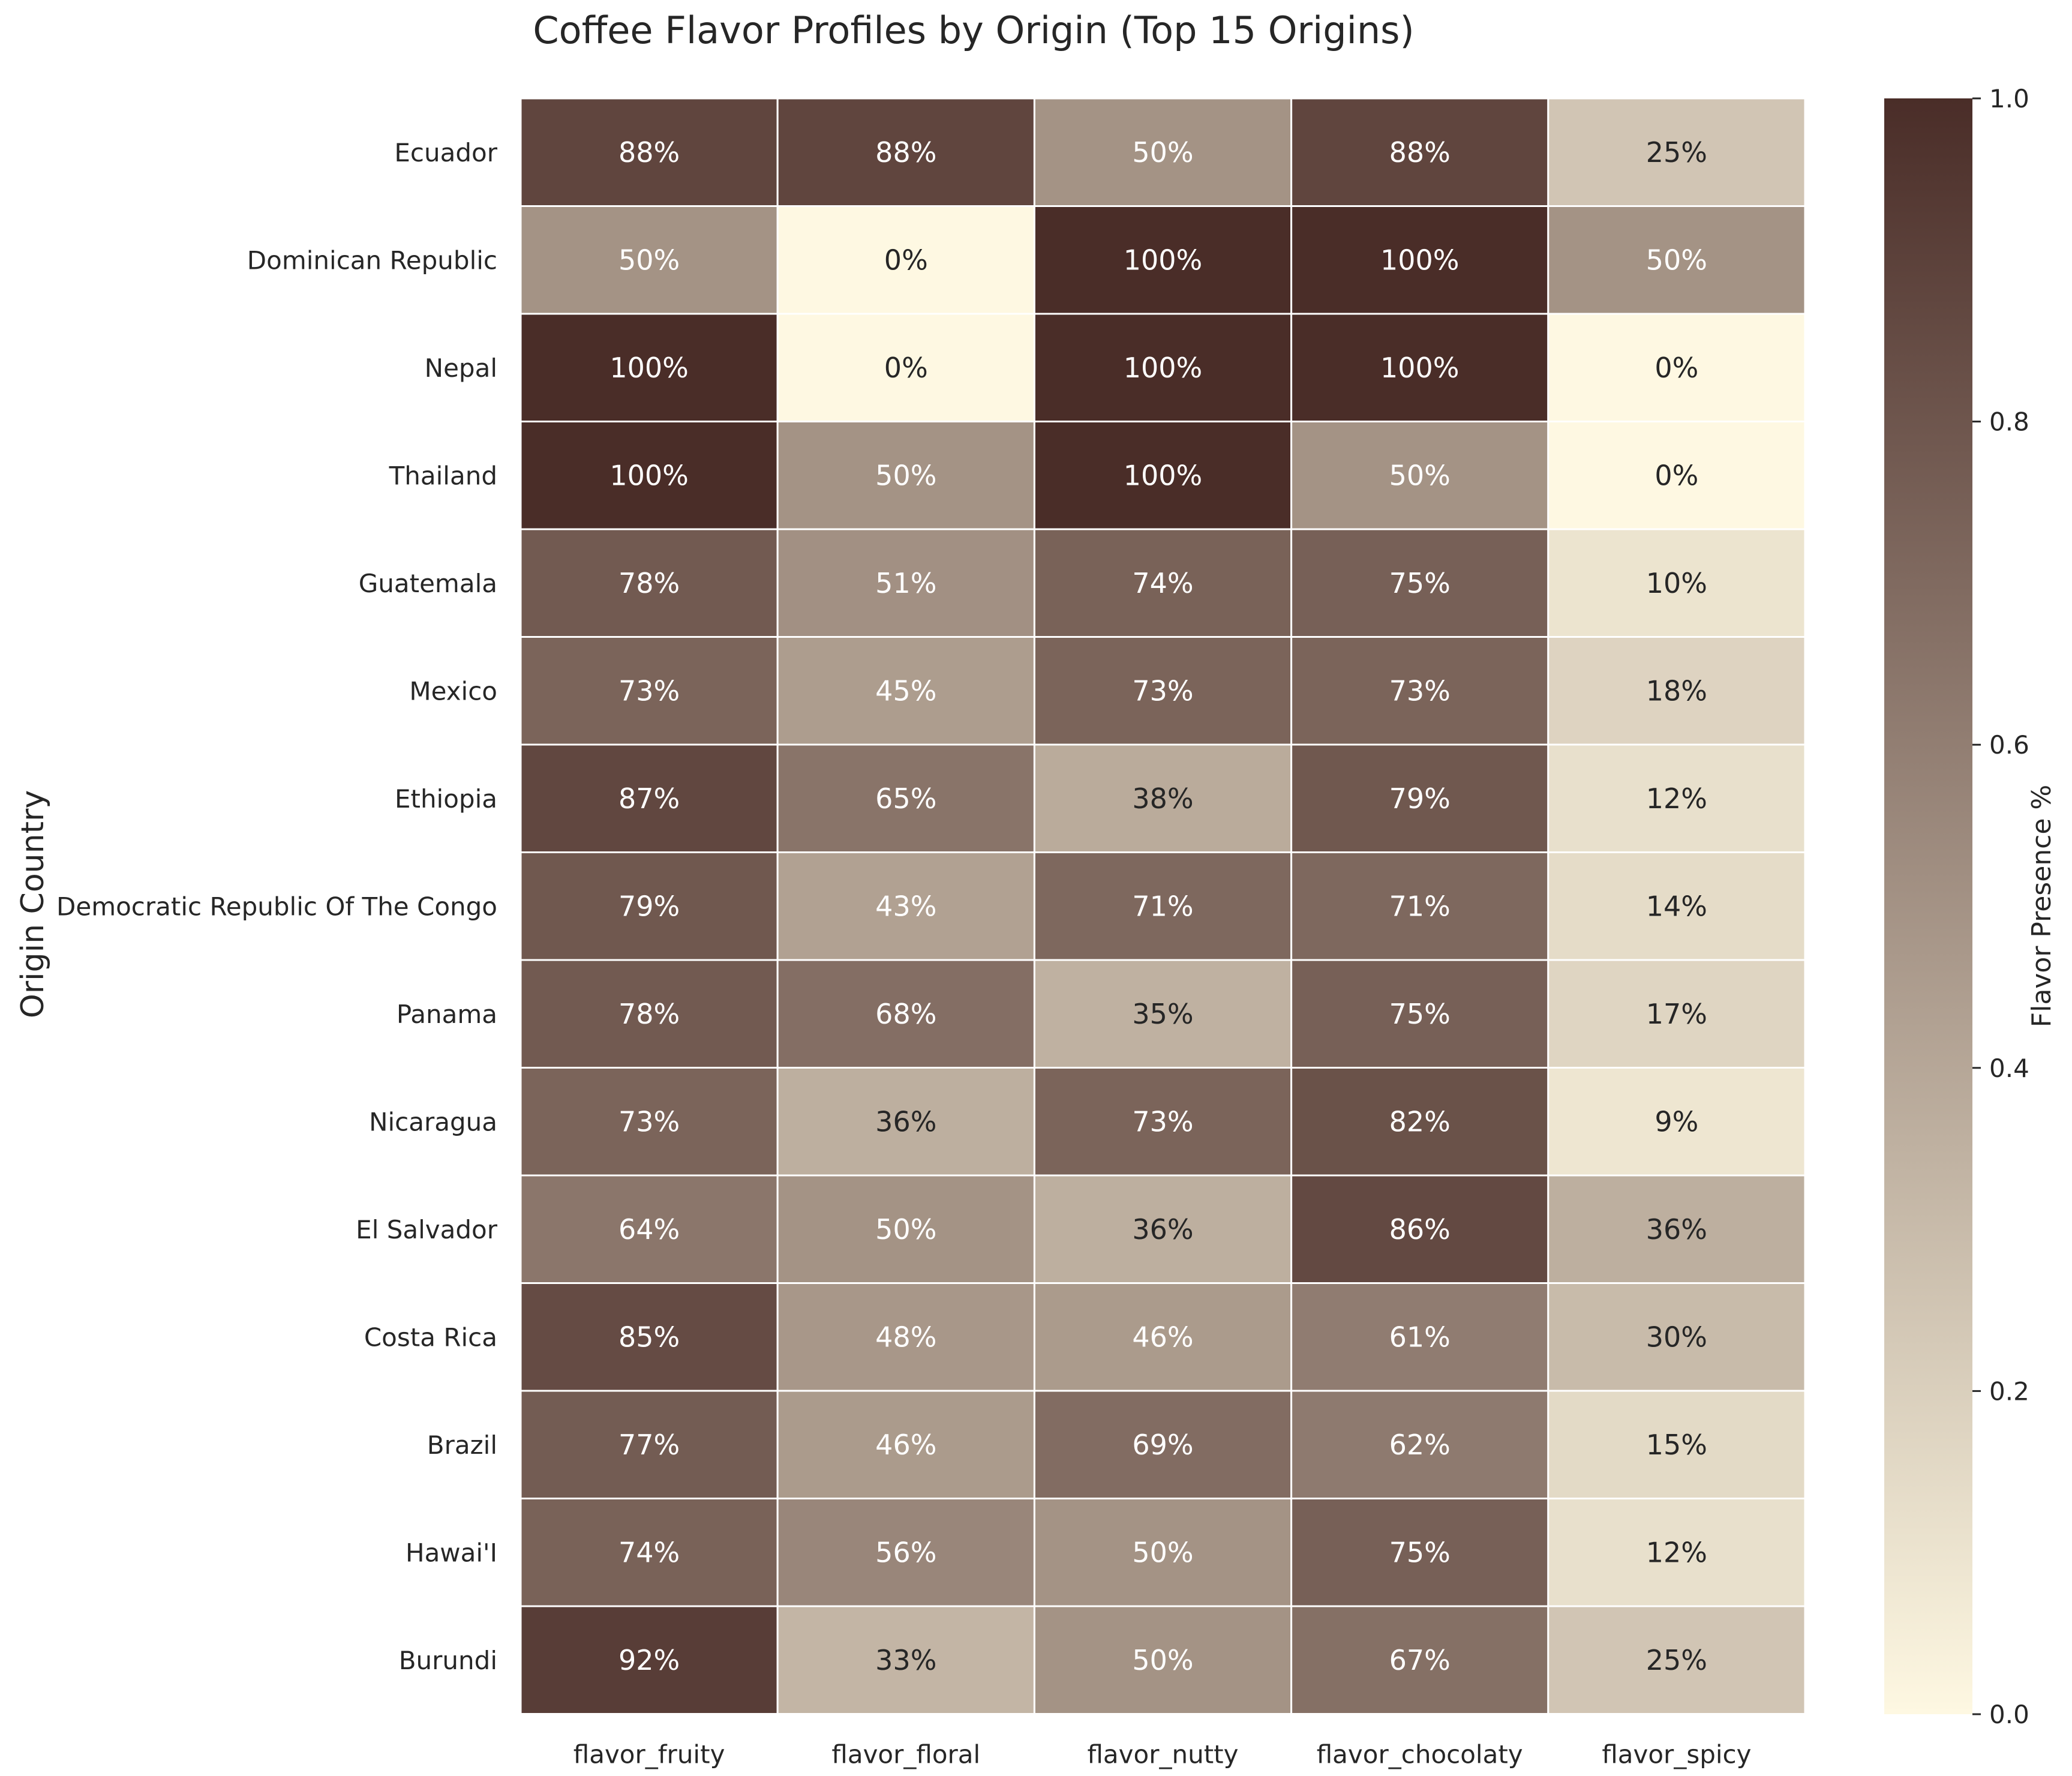 The image size is (2072, 1776). I want to click on cell-value-label: 67%, so click(1420, 1660).